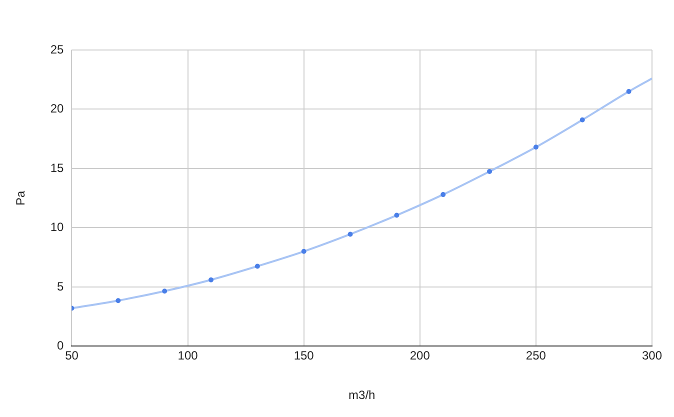 The width and height of the screenshot is (674, 417). What do you see at coordinates (420, 355) in the screenshot?
I see `x-tick-label: 200` at bounding box center [420, 355].